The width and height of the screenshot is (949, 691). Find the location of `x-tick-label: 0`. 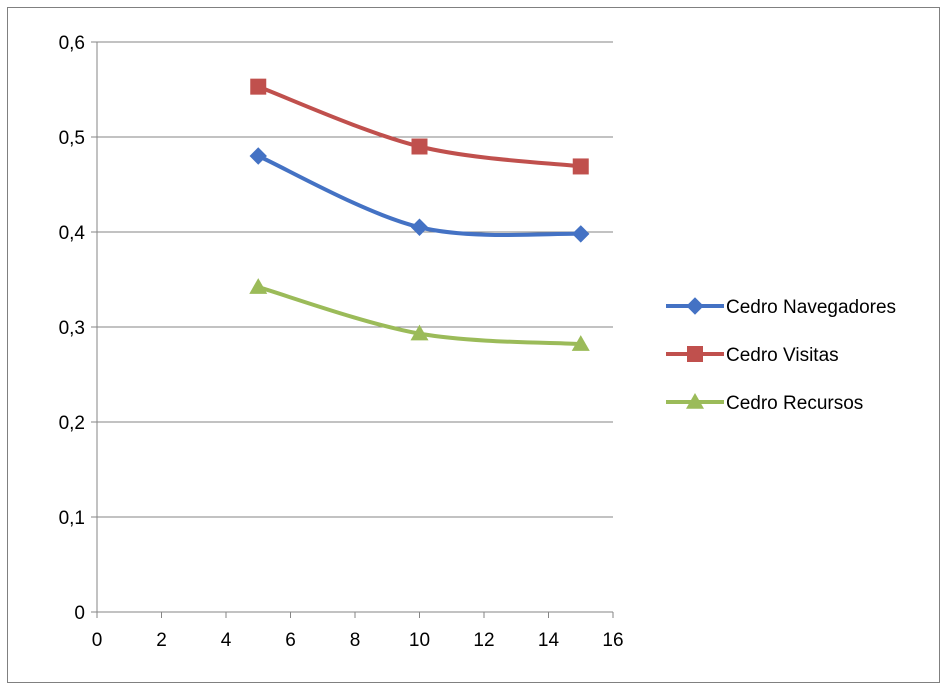

x-tick-label: 0 is located at coordinates (97, 640).